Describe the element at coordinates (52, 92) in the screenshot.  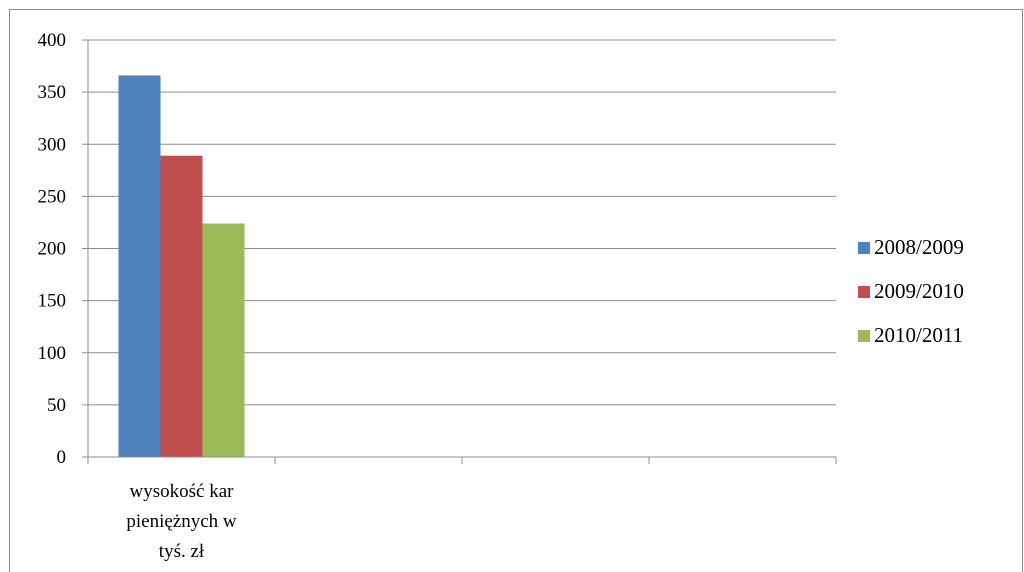
I see `y-tick-label: 350` at that location.